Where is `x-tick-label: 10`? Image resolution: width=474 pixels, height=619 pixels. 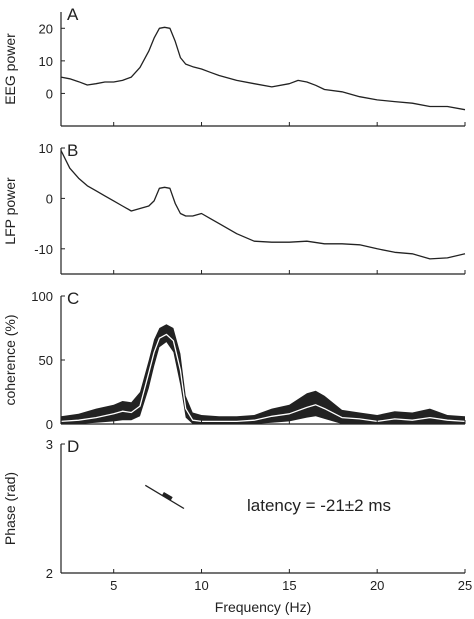
x-tick-label: 10 is located at coordinates (201, 585).